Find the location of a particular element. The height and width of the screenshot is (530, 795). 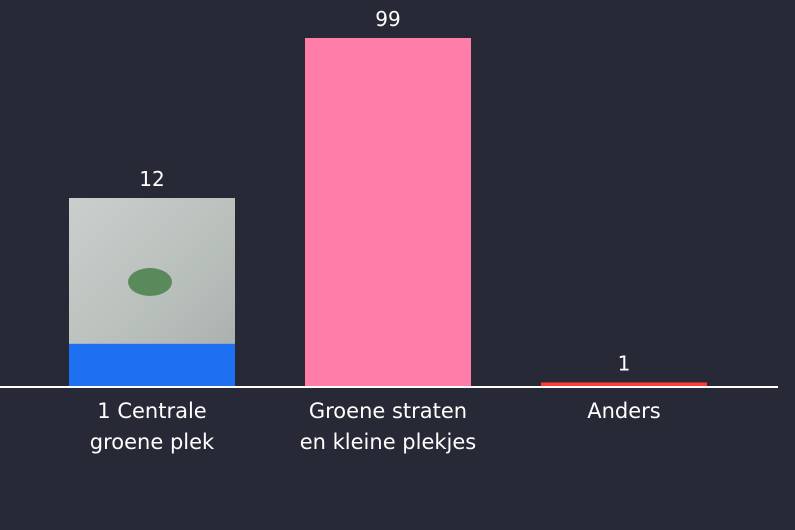

value-label: 1 is located at coordinates (624, 363).